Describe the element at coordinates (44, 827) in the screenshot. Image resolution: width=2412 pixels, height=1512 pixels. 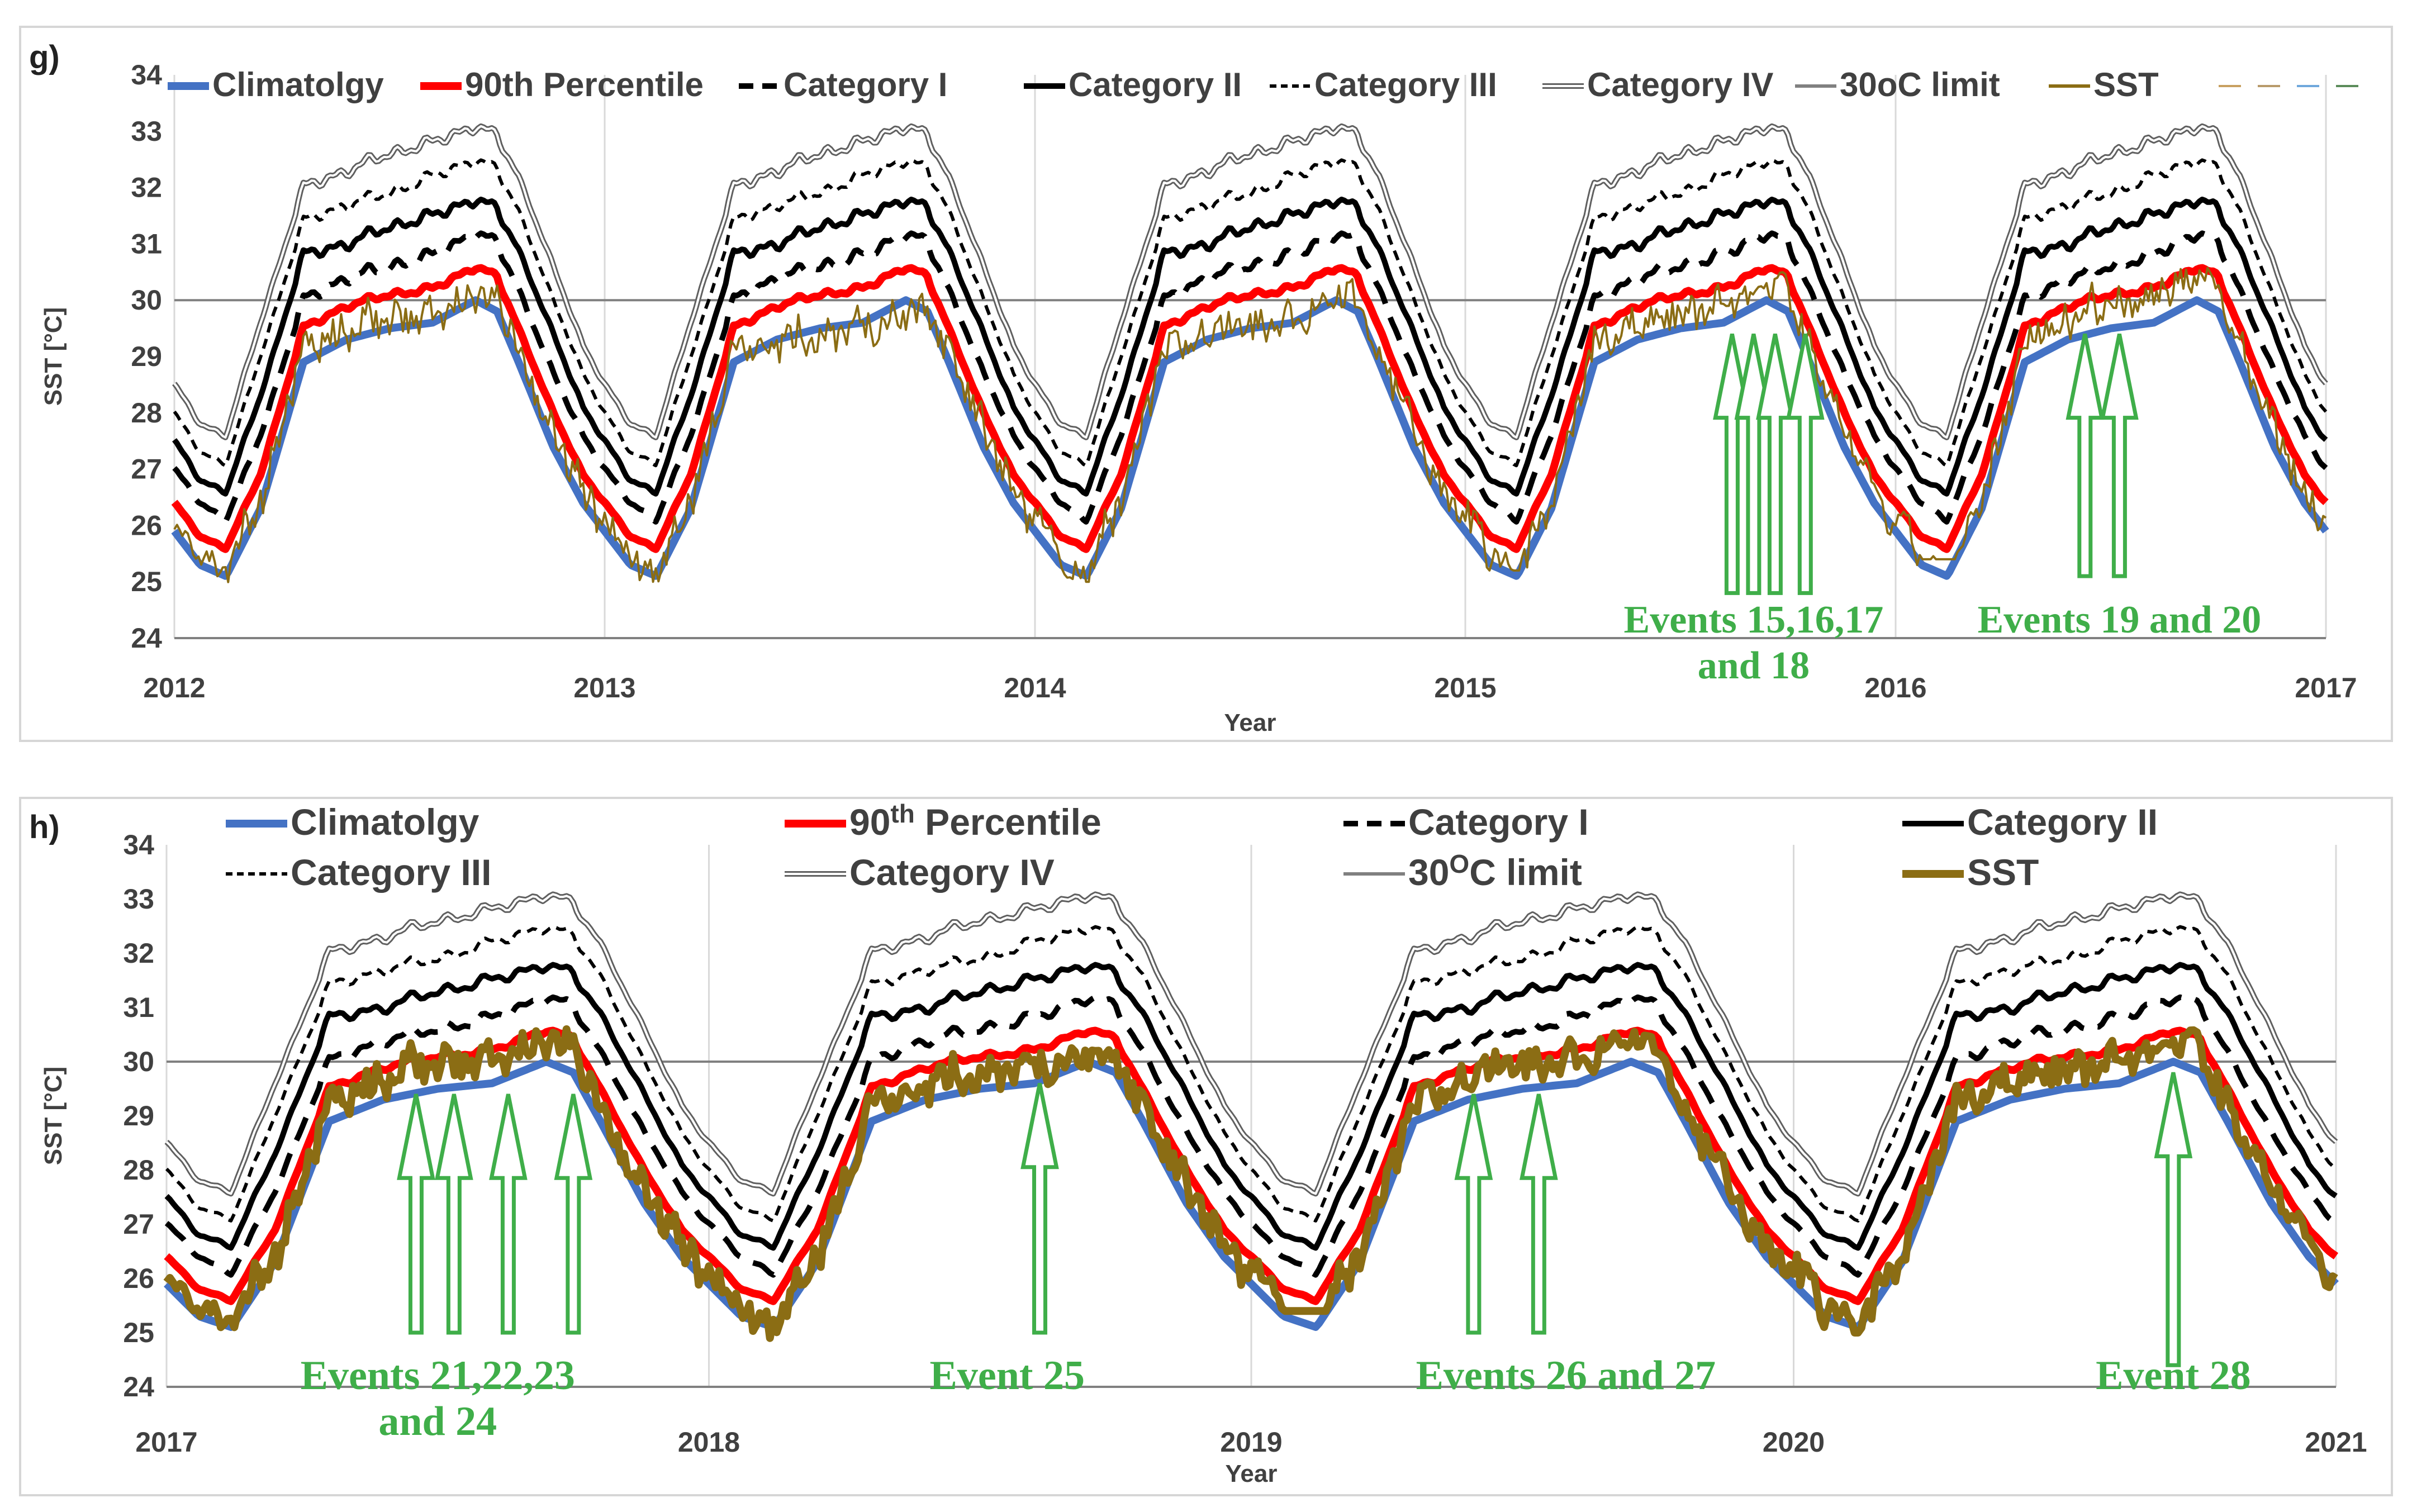
I see `panel-label: h)` at that location.